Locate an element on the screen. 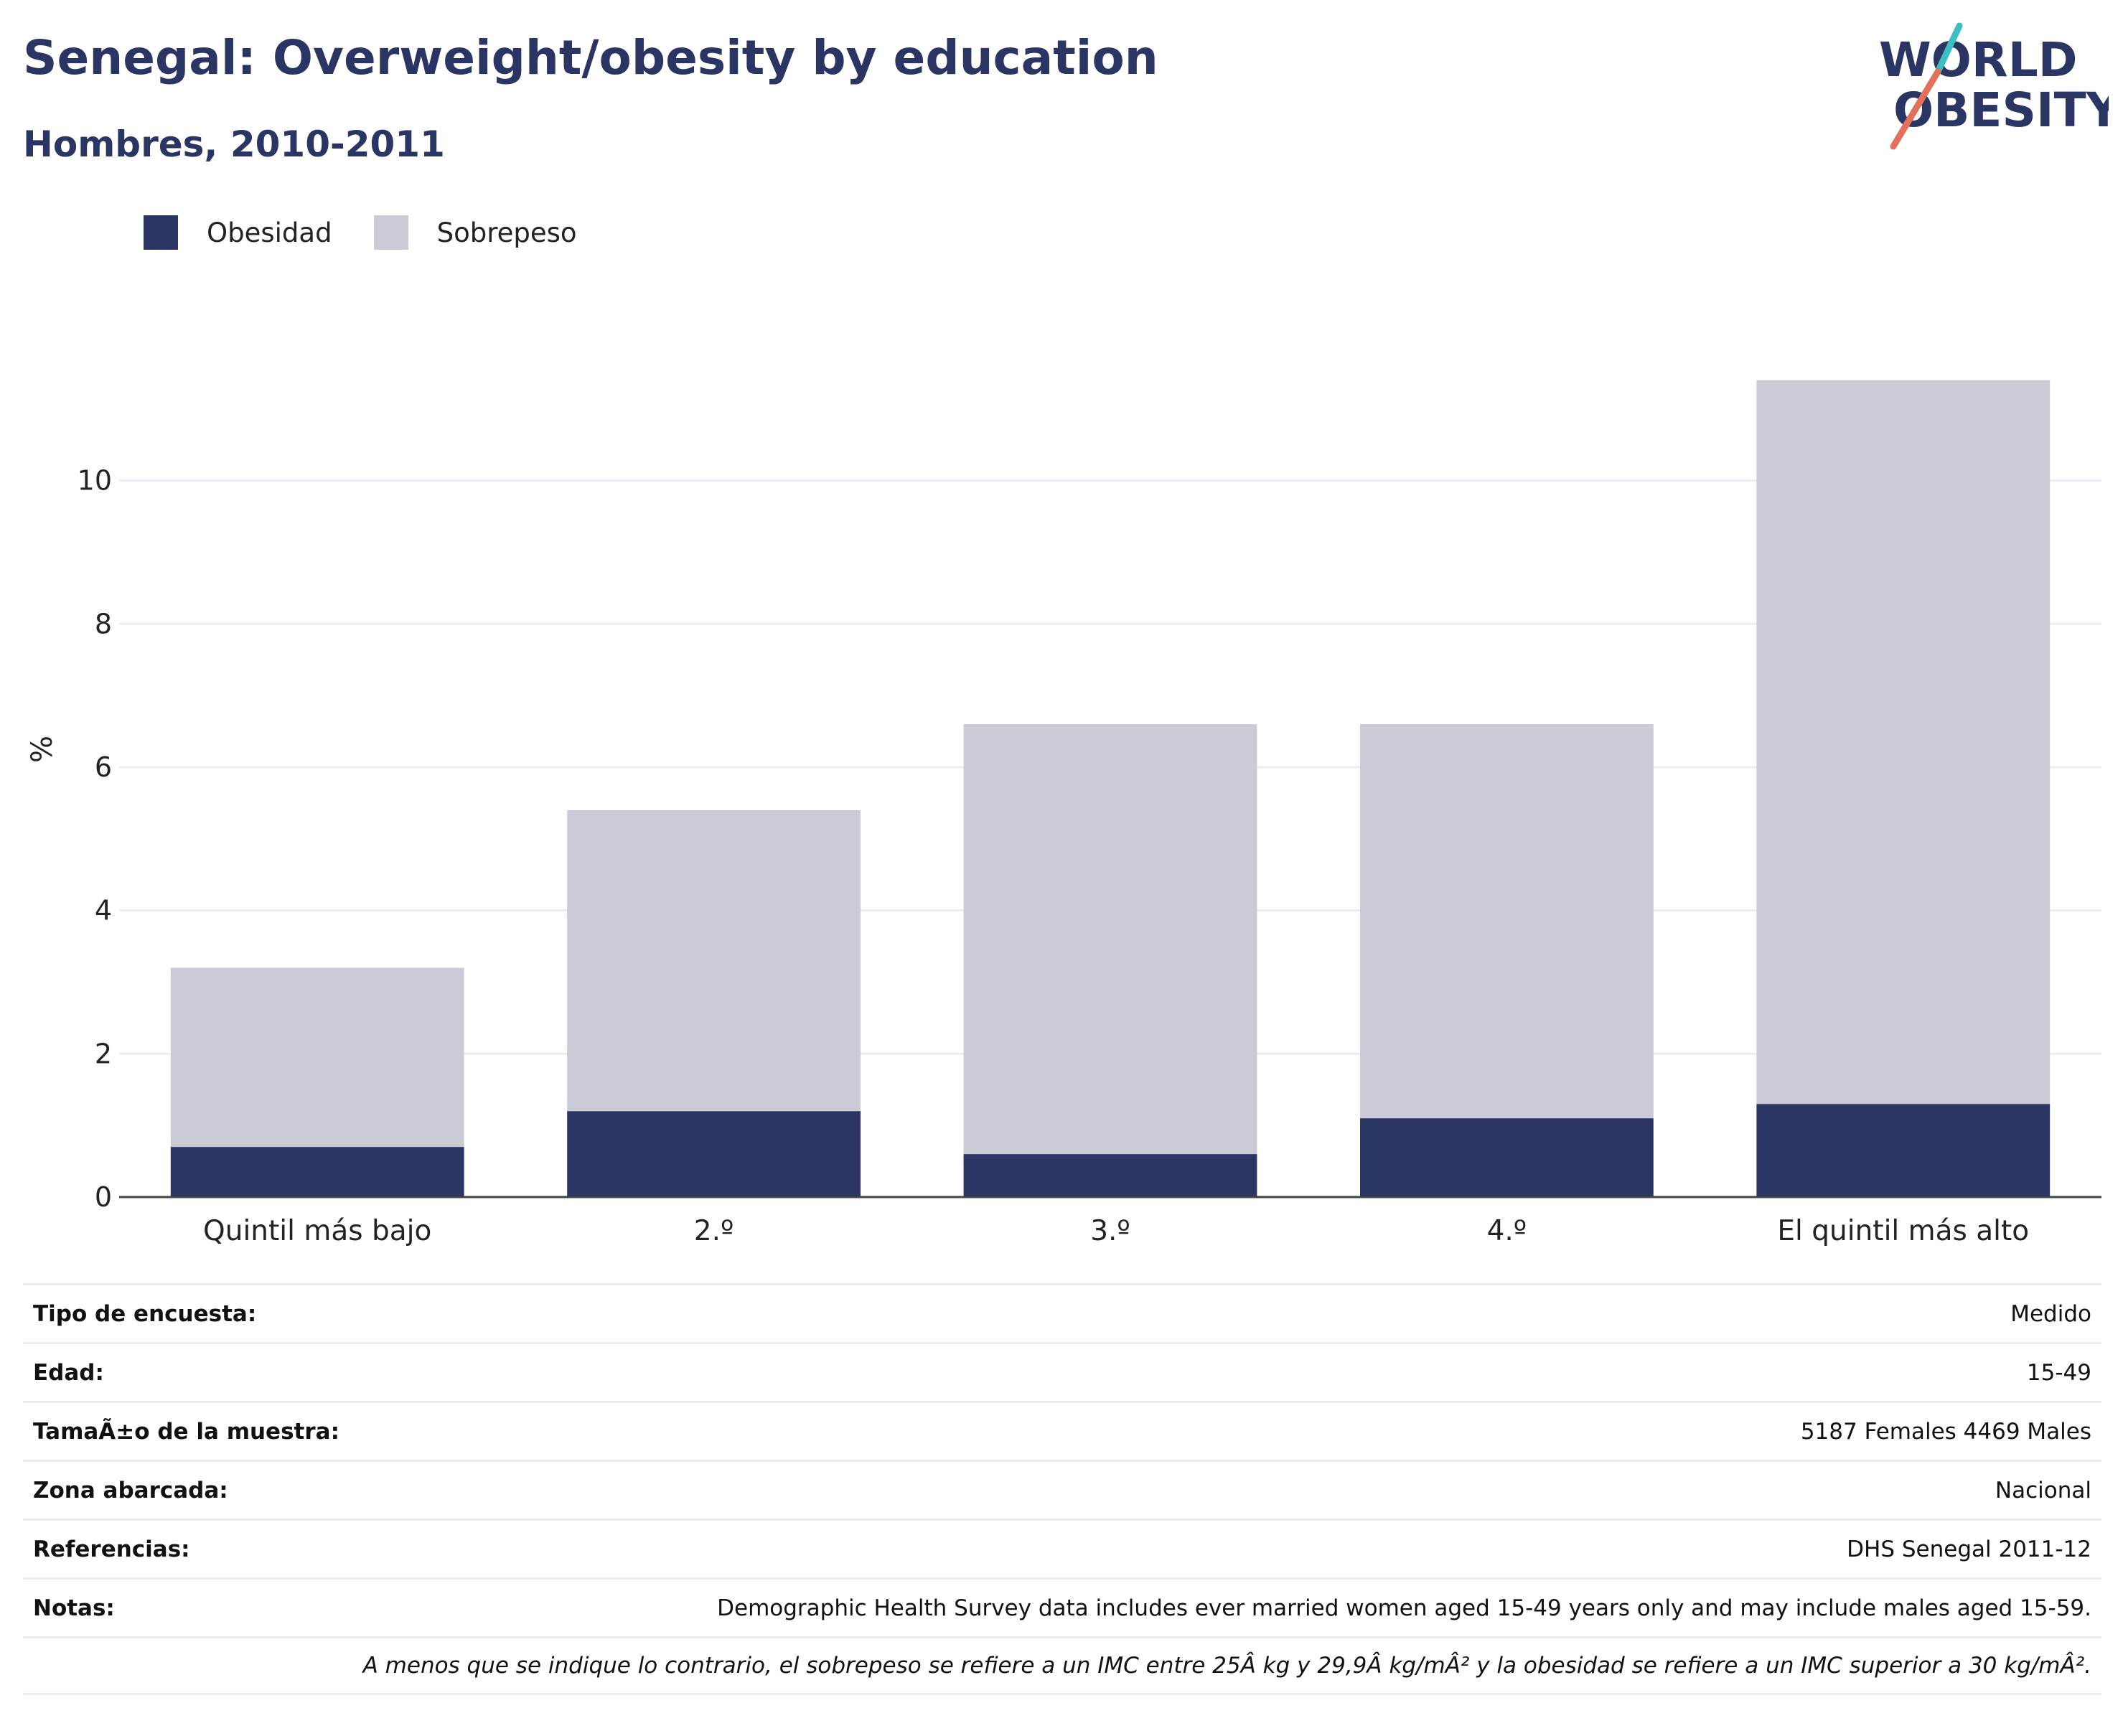  info-value: 5187 Females 4469 Males is located at coordinates (1945, 1431).